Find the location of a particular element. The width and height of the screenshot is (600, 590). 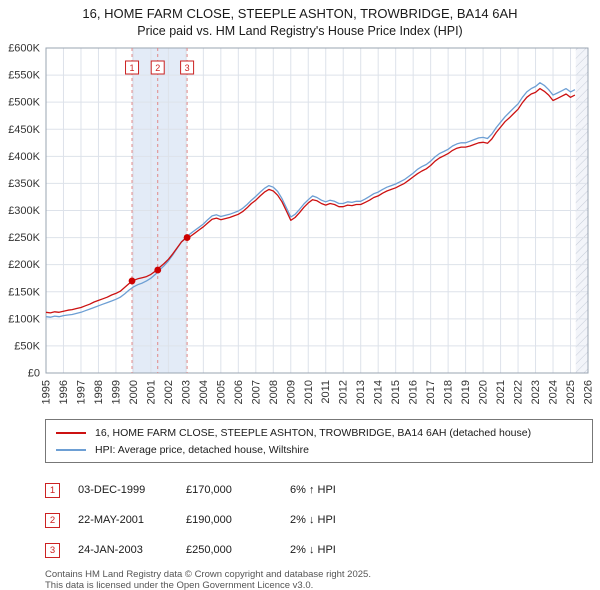

sale-number-badge: 1 is located at coordinates (52, 490).